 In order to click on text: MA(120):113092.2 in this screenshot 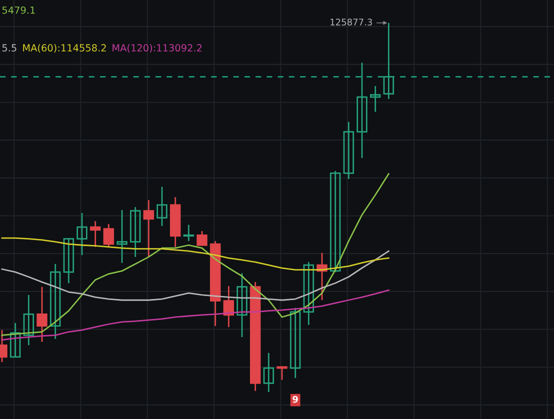, I will do `click(157, 48)`.